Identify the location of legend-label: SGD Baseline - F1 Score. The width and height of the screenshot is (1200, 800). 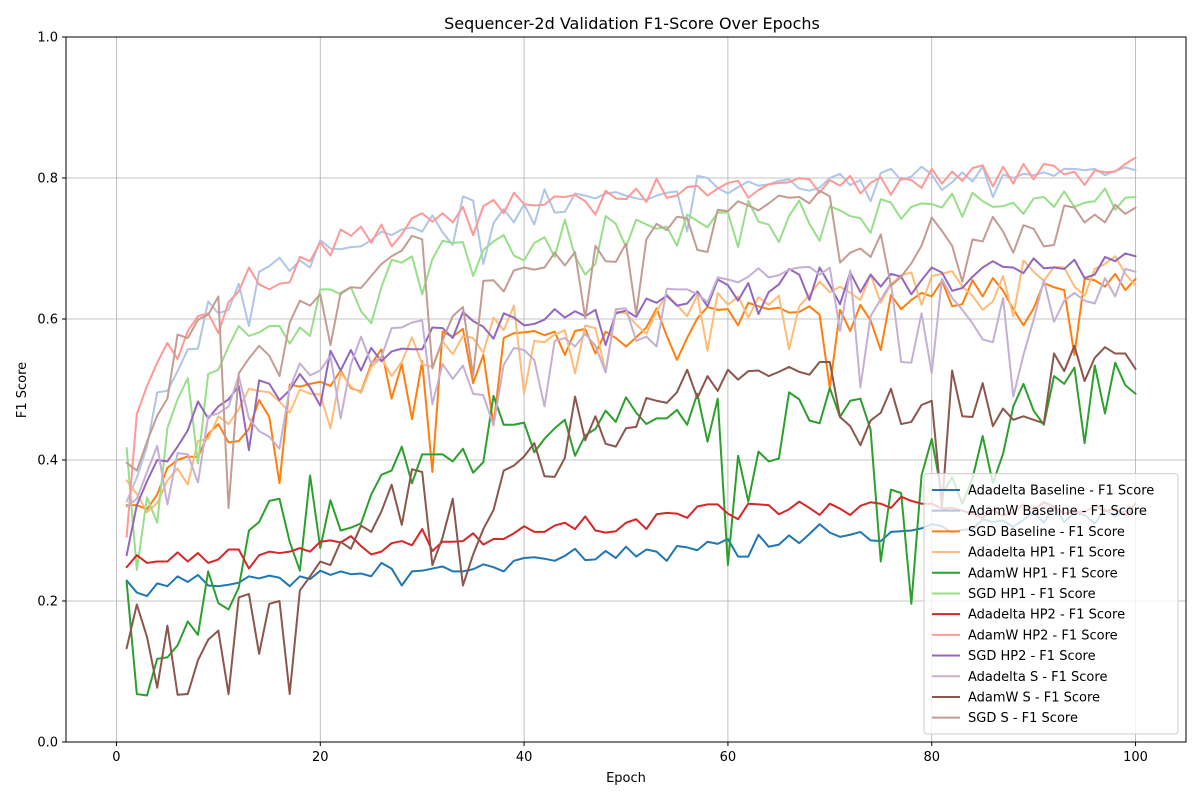
(1046, 532).